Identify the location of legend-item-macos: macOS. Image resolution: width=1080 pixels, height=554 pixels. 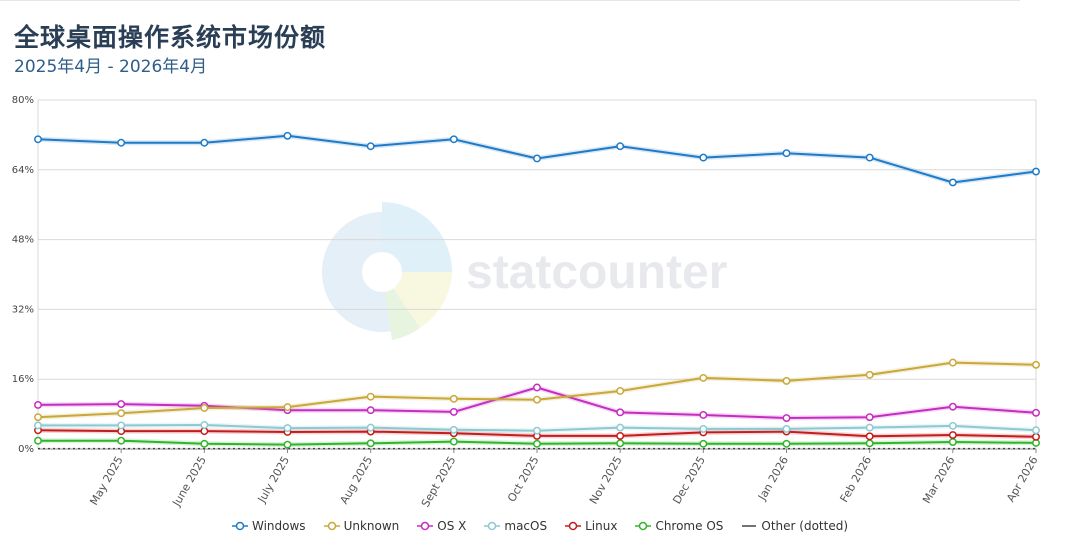
(515, 526).